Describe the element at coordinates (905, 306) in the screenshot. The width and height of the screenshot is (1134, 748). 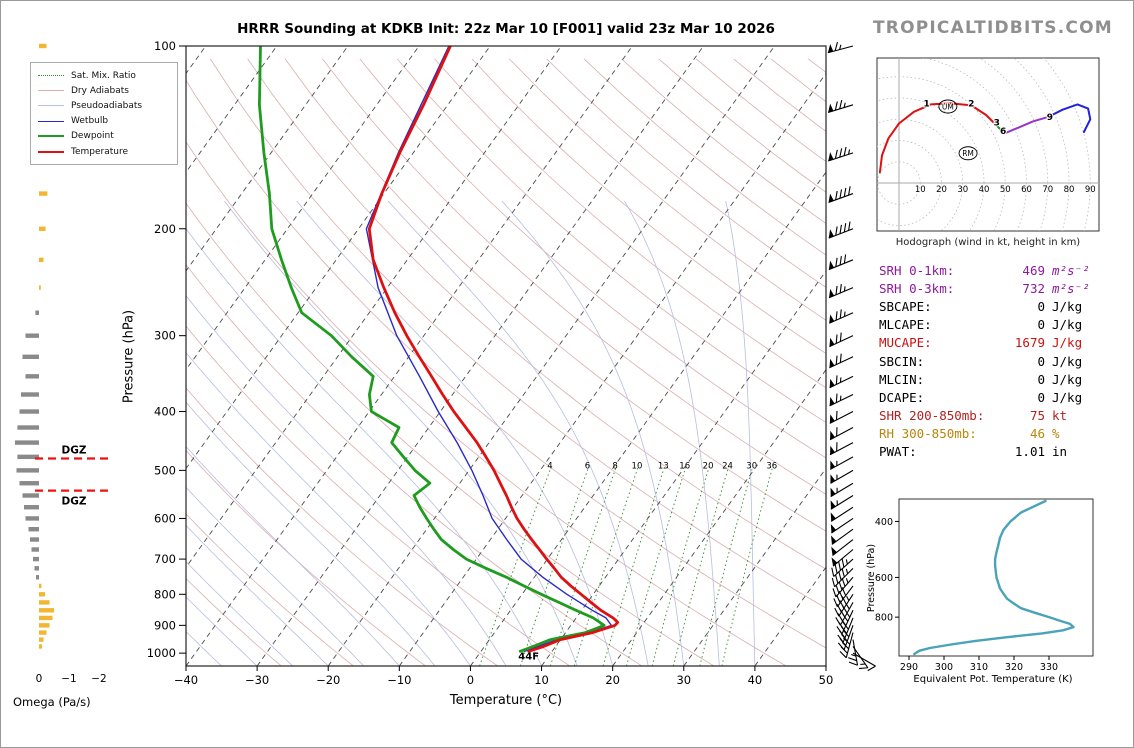
I see `stat-label: SBCAPE:` at that location.